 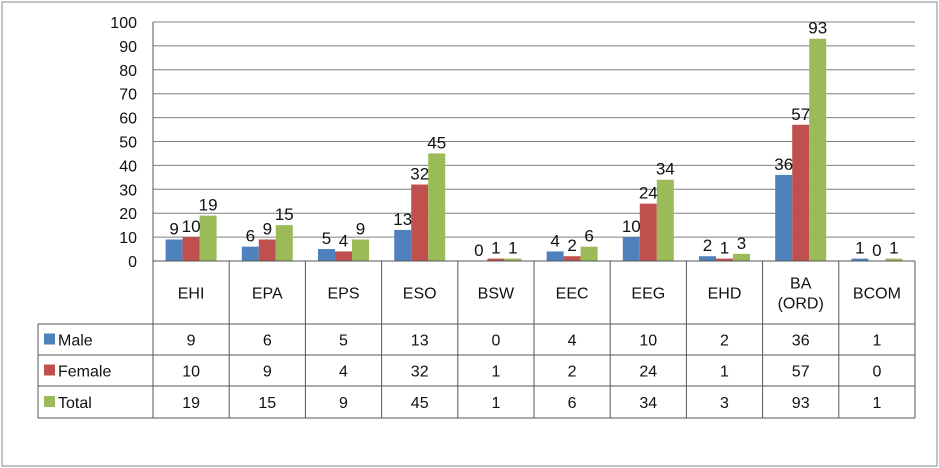 What do you see at coordinates (496, 294) in the screenshot?
I see `category-label: BSW` at bounding box center [496, 294].